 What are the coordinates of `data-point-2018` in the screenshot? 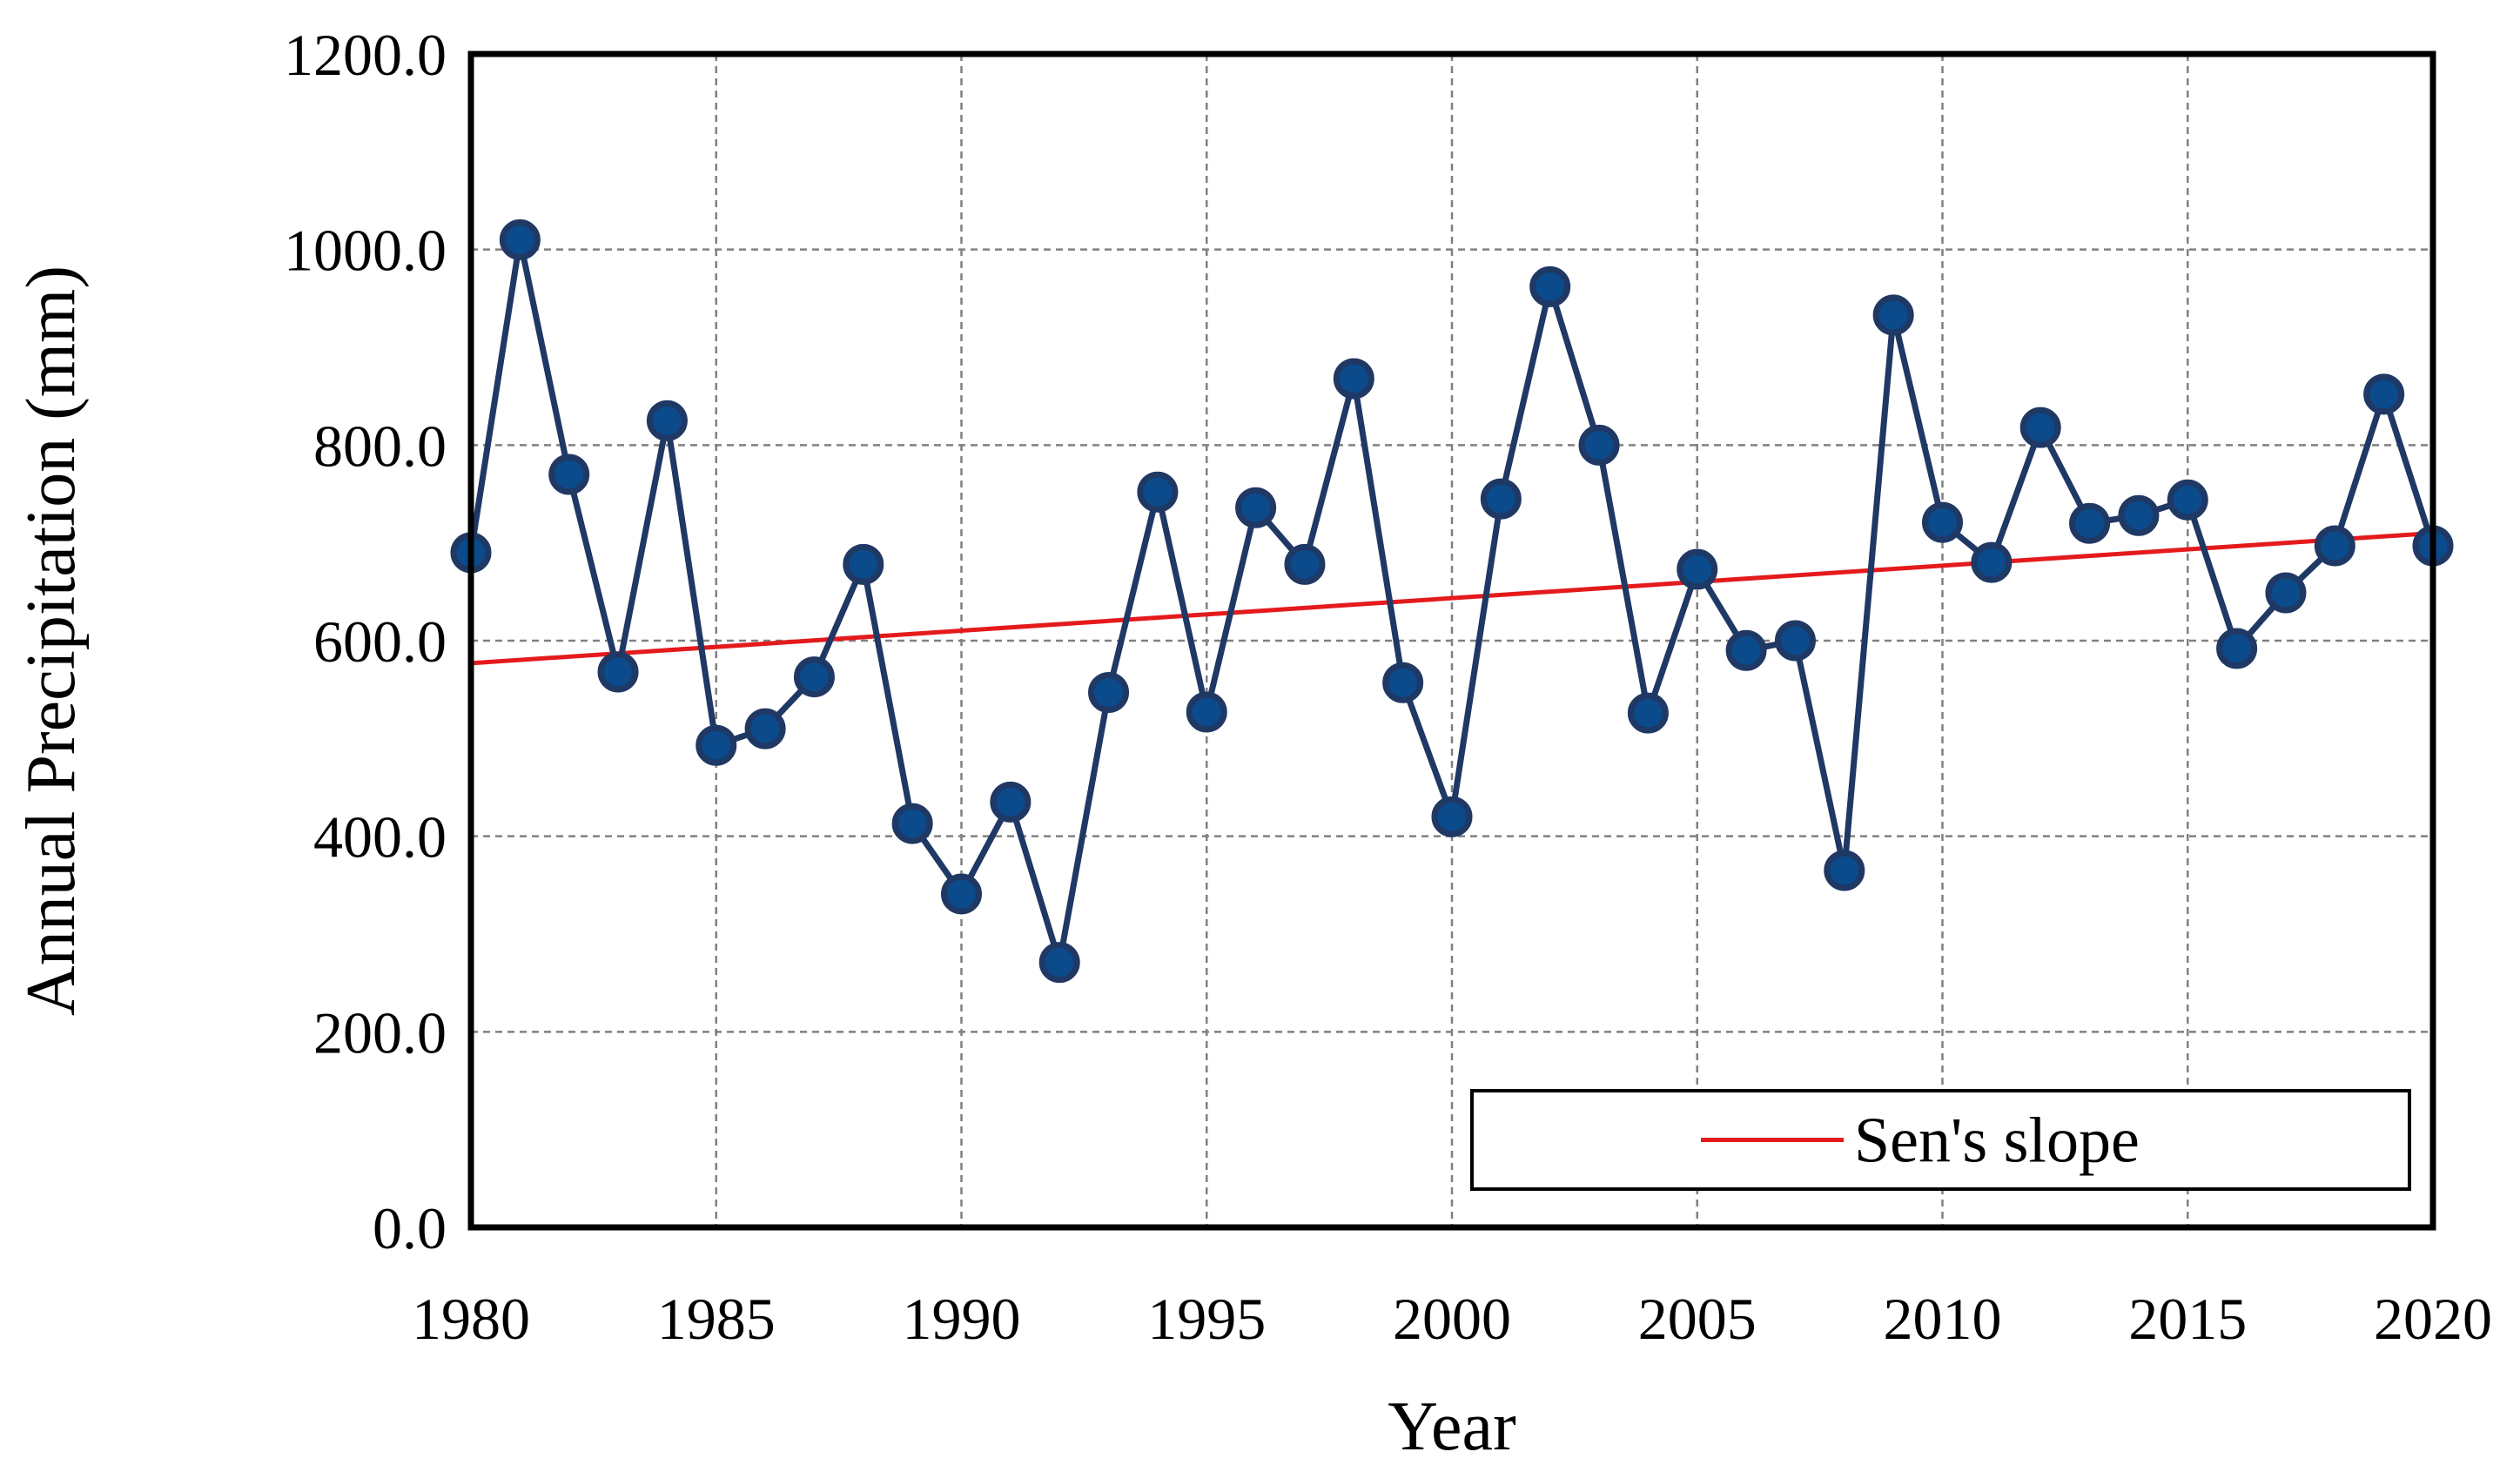 It's located at (2334, 546).